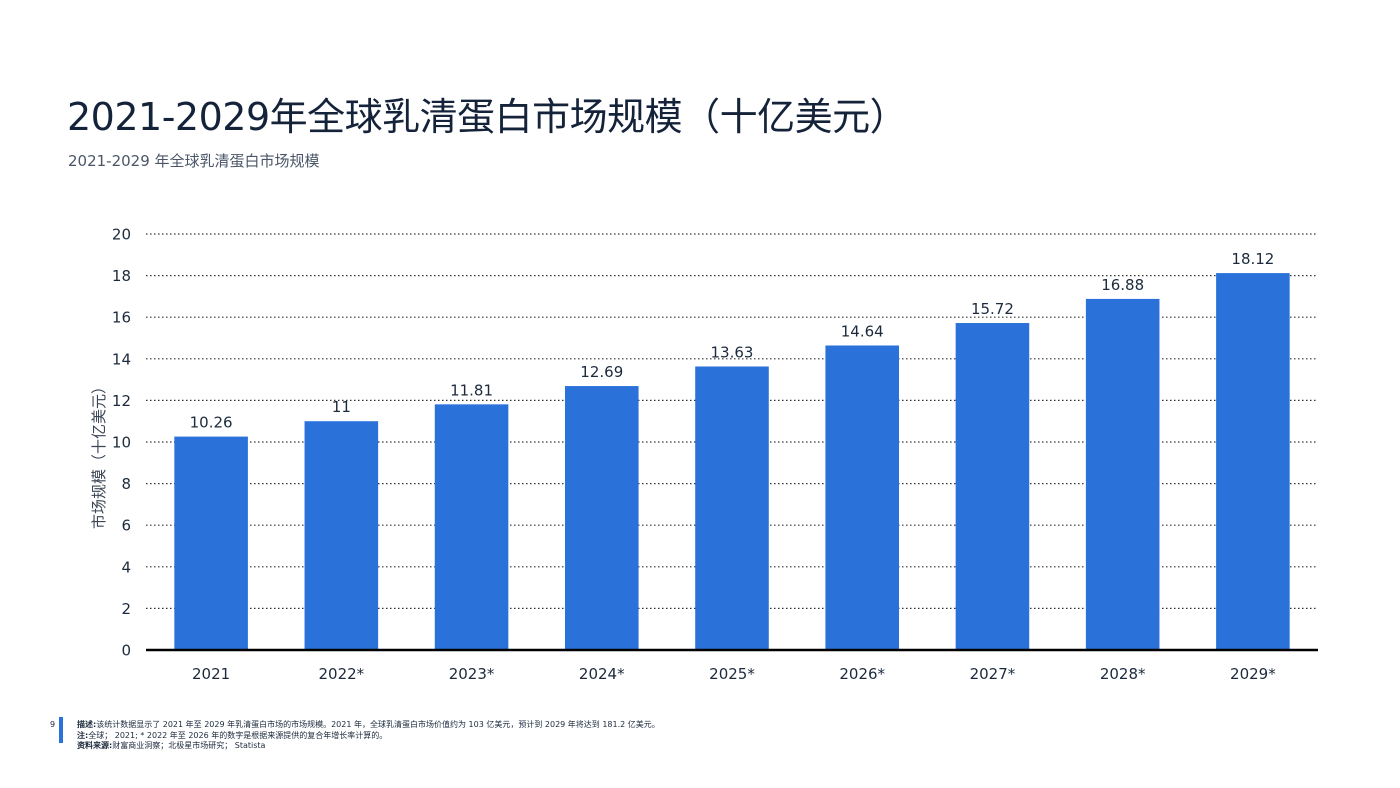  Describe the element at coordinates (83, 735) in the screenshot. I see `note-label: 注:` at that location.